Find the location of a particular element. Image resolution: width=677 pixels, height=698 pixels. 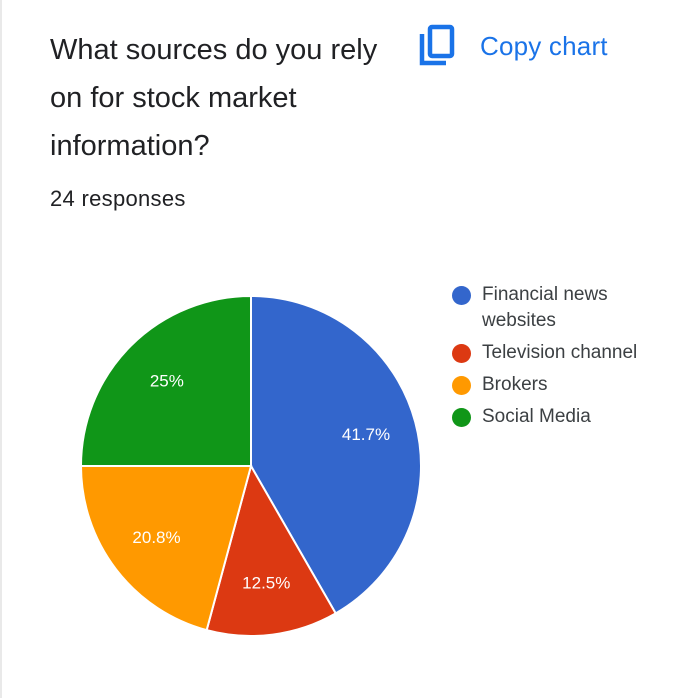

response-count: 24 responses is located at coordinates (118, 198).